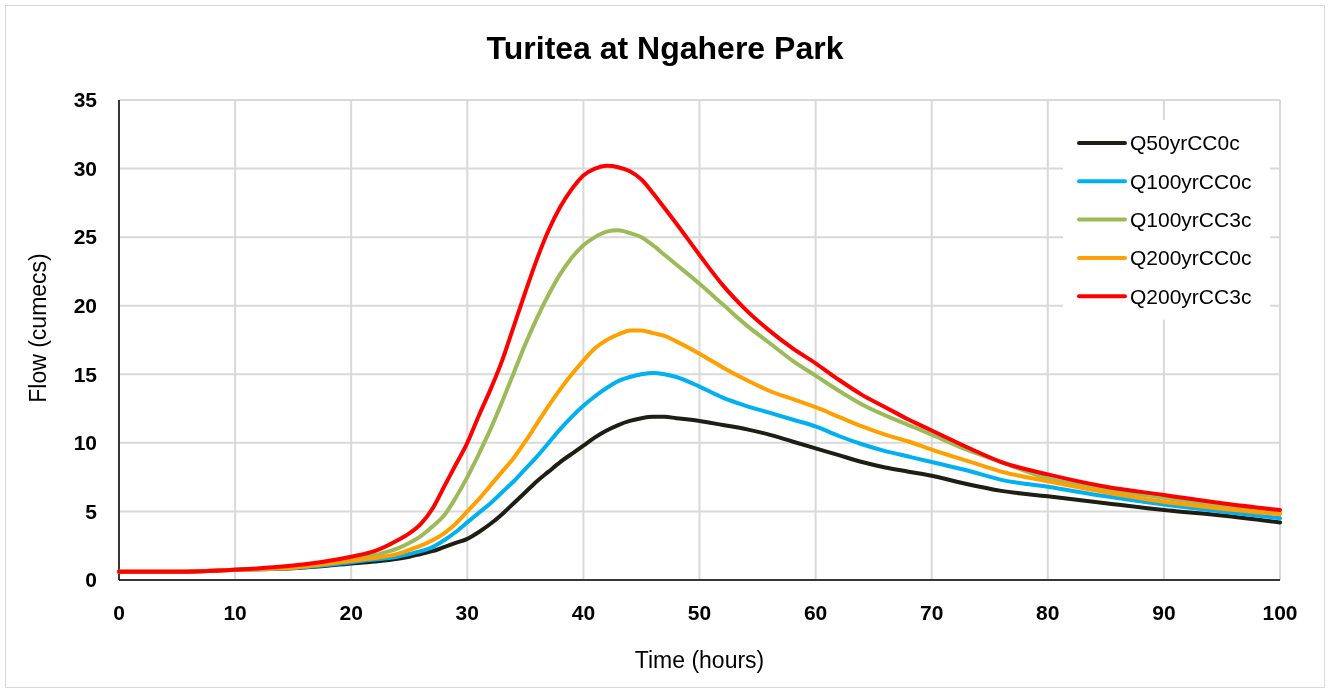 Image resolution: width=1330 pixels, height=693 pixels. Describe the element at coordinates (1164, 612) in the screenshot. I see `x-tick-label: 90` at that location.